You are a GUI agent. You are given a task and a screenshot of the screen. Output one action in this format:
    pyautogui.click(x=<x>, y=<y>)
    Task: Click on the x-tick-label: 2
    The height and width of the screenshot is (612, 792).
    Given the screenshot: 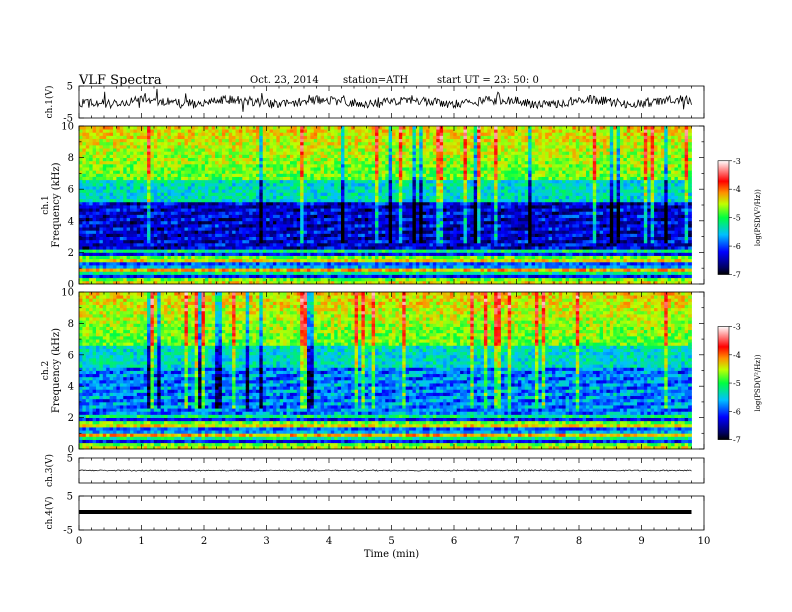 What is the action you would take?
    pyautogui.click(x=204, y=541)
    